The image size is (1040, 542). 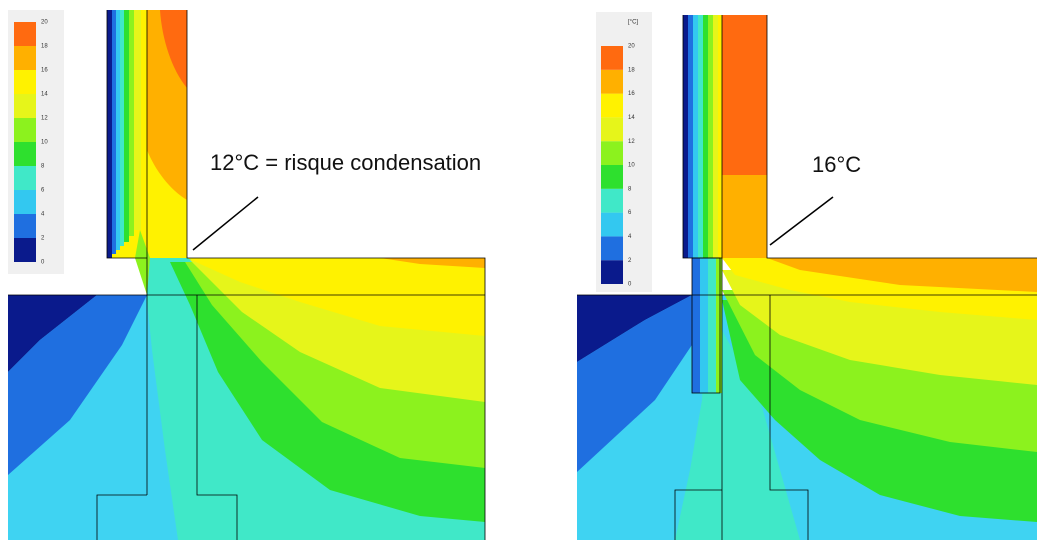 What do you see at coordinates (836, 164) in the screenshot?
I see `annotation: 16°C` at bounding box center [836, 164].